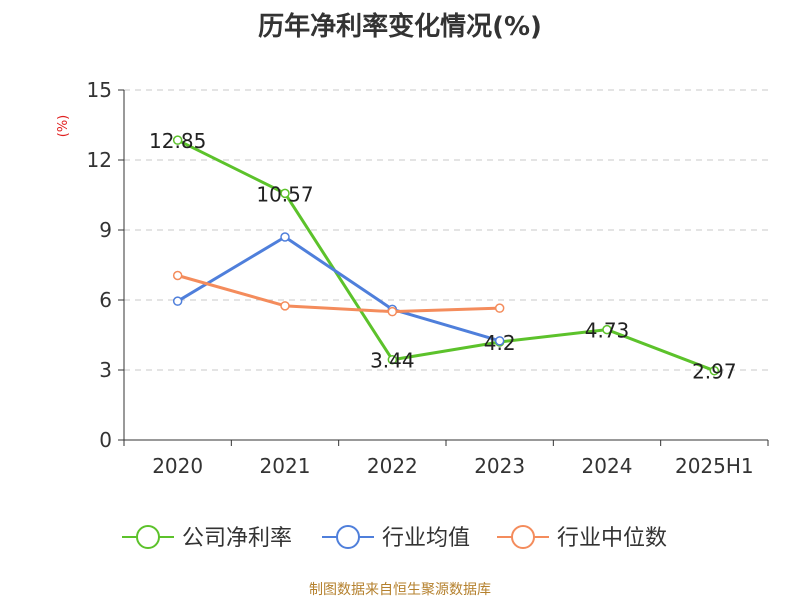 The height and width of the screenshot is (600, 800). Describe the element at coordinates (426, 538) in the screenshot. I see `legend-label: 行业均值` at that location.